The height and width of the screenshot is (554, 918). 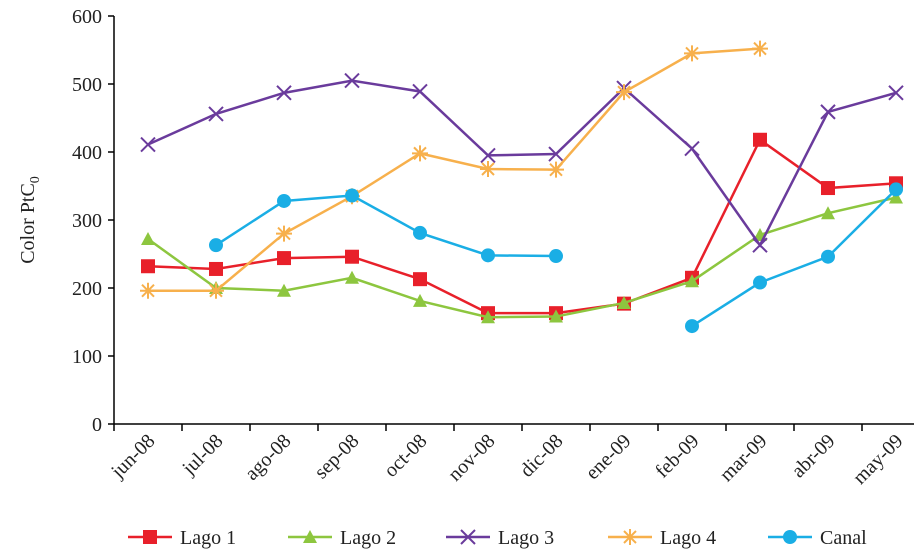 What do you see at coordinates (472, 458) in the screenshot?
I see `x-tick-label: nov-08` at bounding box center [472, 458].